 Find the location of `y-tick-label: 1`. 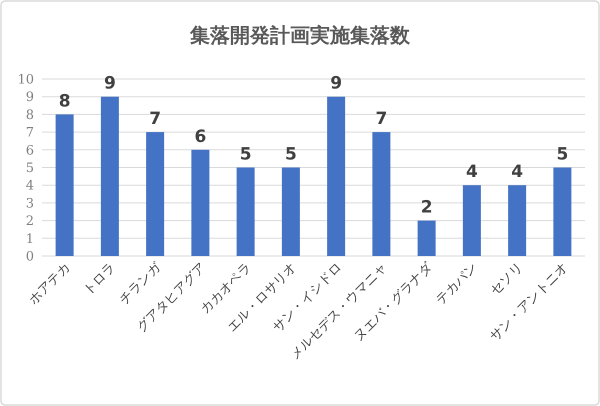

y-tick-label: 1 is located at coordinates (30, 239).